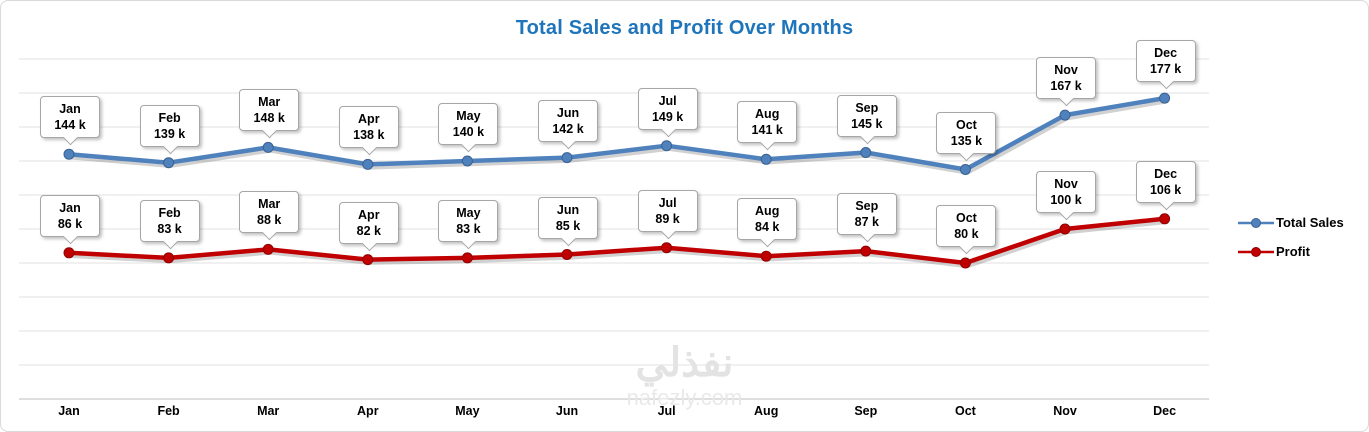 Image resolution: width=1369 pixels, height=432 pixels. Describe the element at coordinates (667, 116) in the screenshot. I see `callout-value: 149 k` at that location.